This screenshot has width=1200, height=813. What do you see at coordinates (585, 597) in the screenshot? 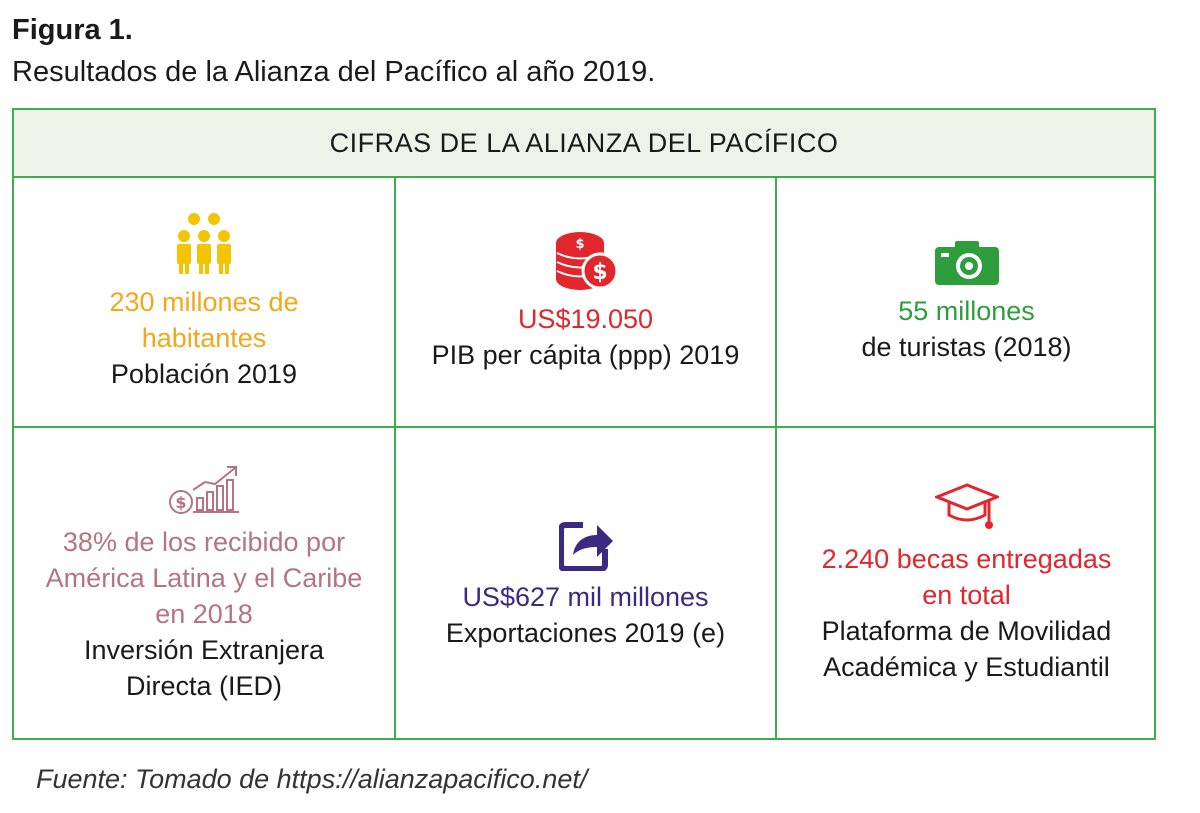
I see `stat-value: US$627 mil millones` at bounding box center [585, 597].